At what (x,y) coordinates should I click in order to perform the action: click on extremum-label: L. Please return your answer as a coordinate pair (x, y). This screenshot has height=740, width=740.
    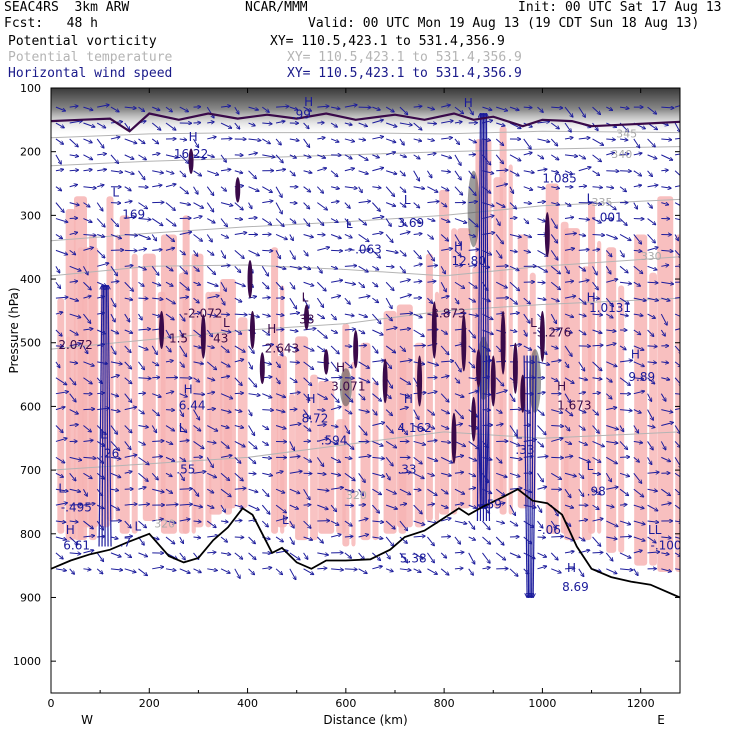
    Looking at the image, I should click on (590, 466).